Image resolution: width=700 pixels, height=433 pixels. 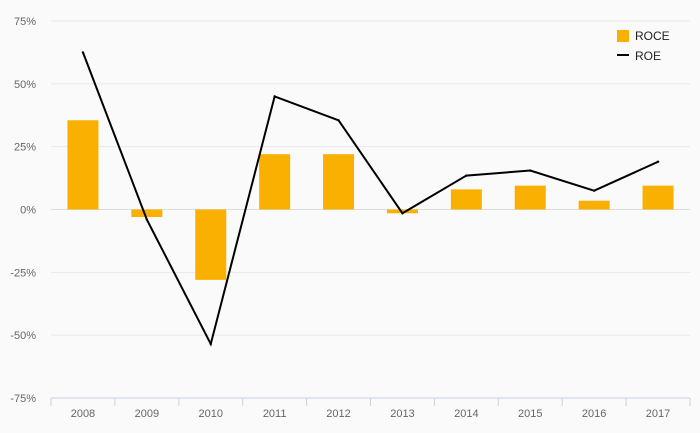 What do you see at coordinates (370, 408) in the screenshot?
I see `x-axis: 2008 2009 2010 2011 2012 2013 2014 2015 2016 2017` at bounding box center [370, 408].